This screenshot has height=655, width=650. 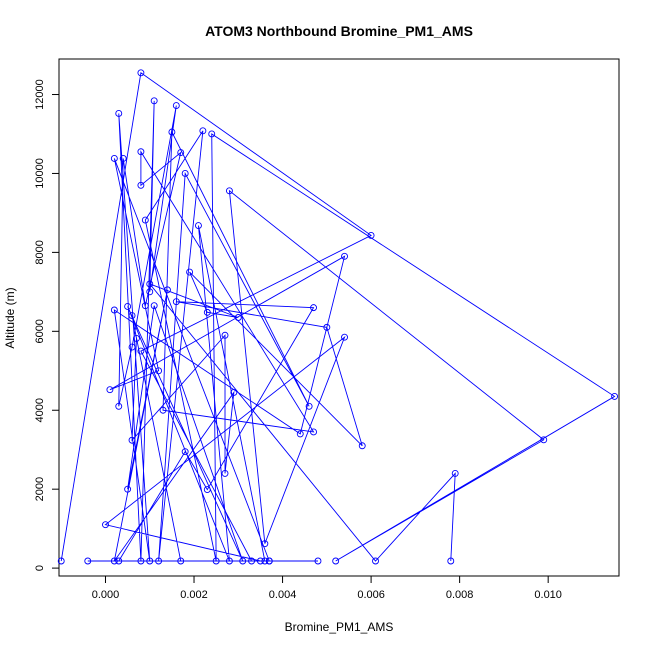 What do you see at coordinates (460, 595) in the screenshot?
I see `x-tick-label: 0.008` at bounding box center [460, 595].